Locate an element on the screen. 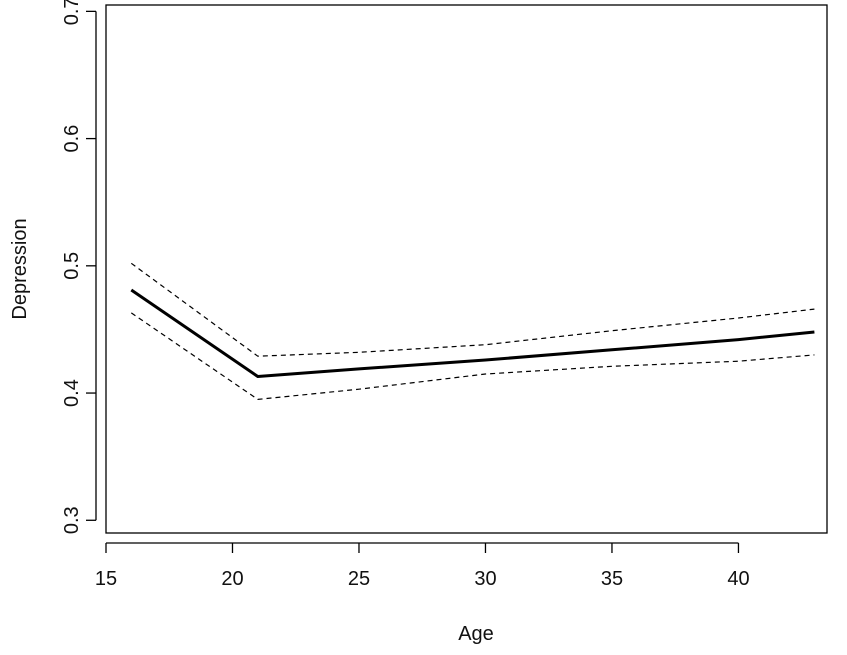 The width and height of the screenshot is (847, 655). y-axis: 0.3 0.4 0.5 0.6 0.7 is located at coordinates (79, 267).